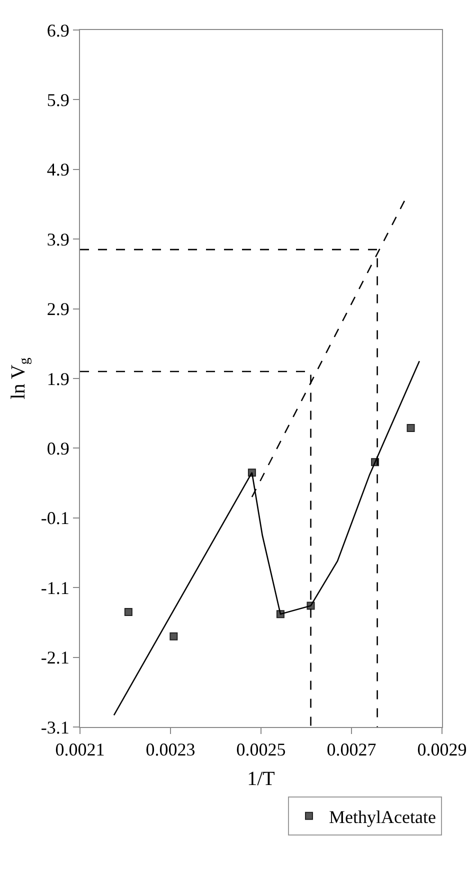 This screenshot has width=472, height=877. What do you see at coordinates (171, 750) in the screenshot?
I see `x-tick-label: 0.0023` at bounding box center [171, 750].